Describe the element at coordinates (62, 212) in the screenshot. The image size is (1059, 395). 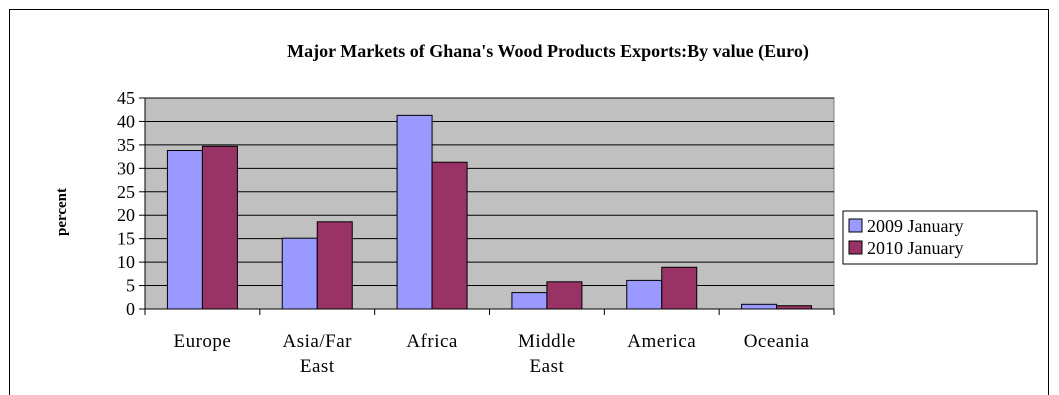
I see `y-axis-label: percent` at that location.